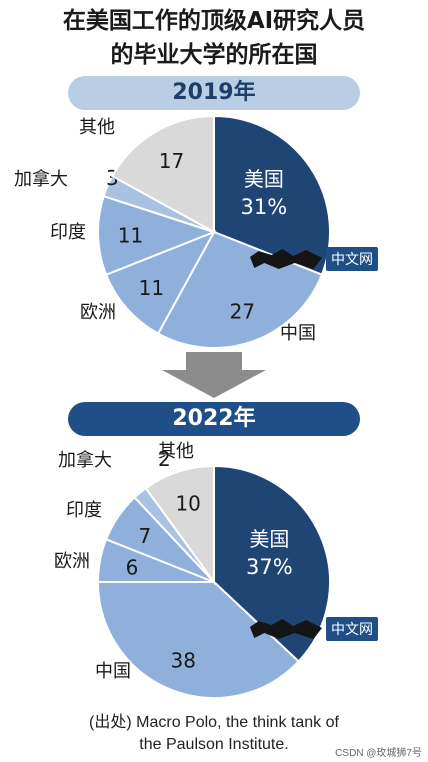 This screenshot has height=762, width=428. I want to click on slice-value-europe: 6, so click(132, 567).